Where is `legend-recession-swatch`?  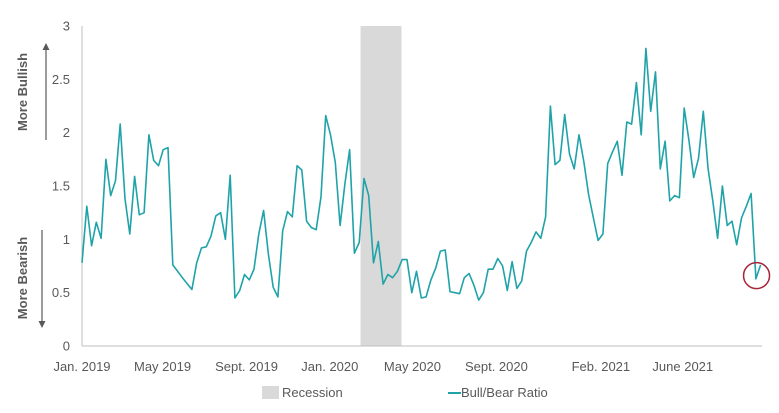
legend-recession-swatch is located at coordinates (270, 392).